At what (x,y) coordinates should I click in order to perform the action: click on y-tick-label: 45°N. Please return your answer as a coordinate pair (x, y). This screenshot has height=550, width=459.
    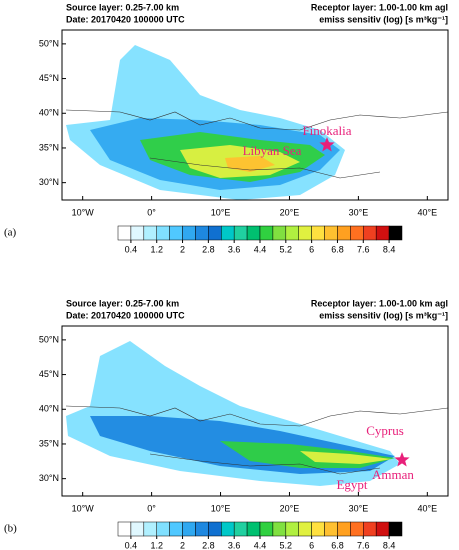
    Looking at the image, I should click on (49, 374).